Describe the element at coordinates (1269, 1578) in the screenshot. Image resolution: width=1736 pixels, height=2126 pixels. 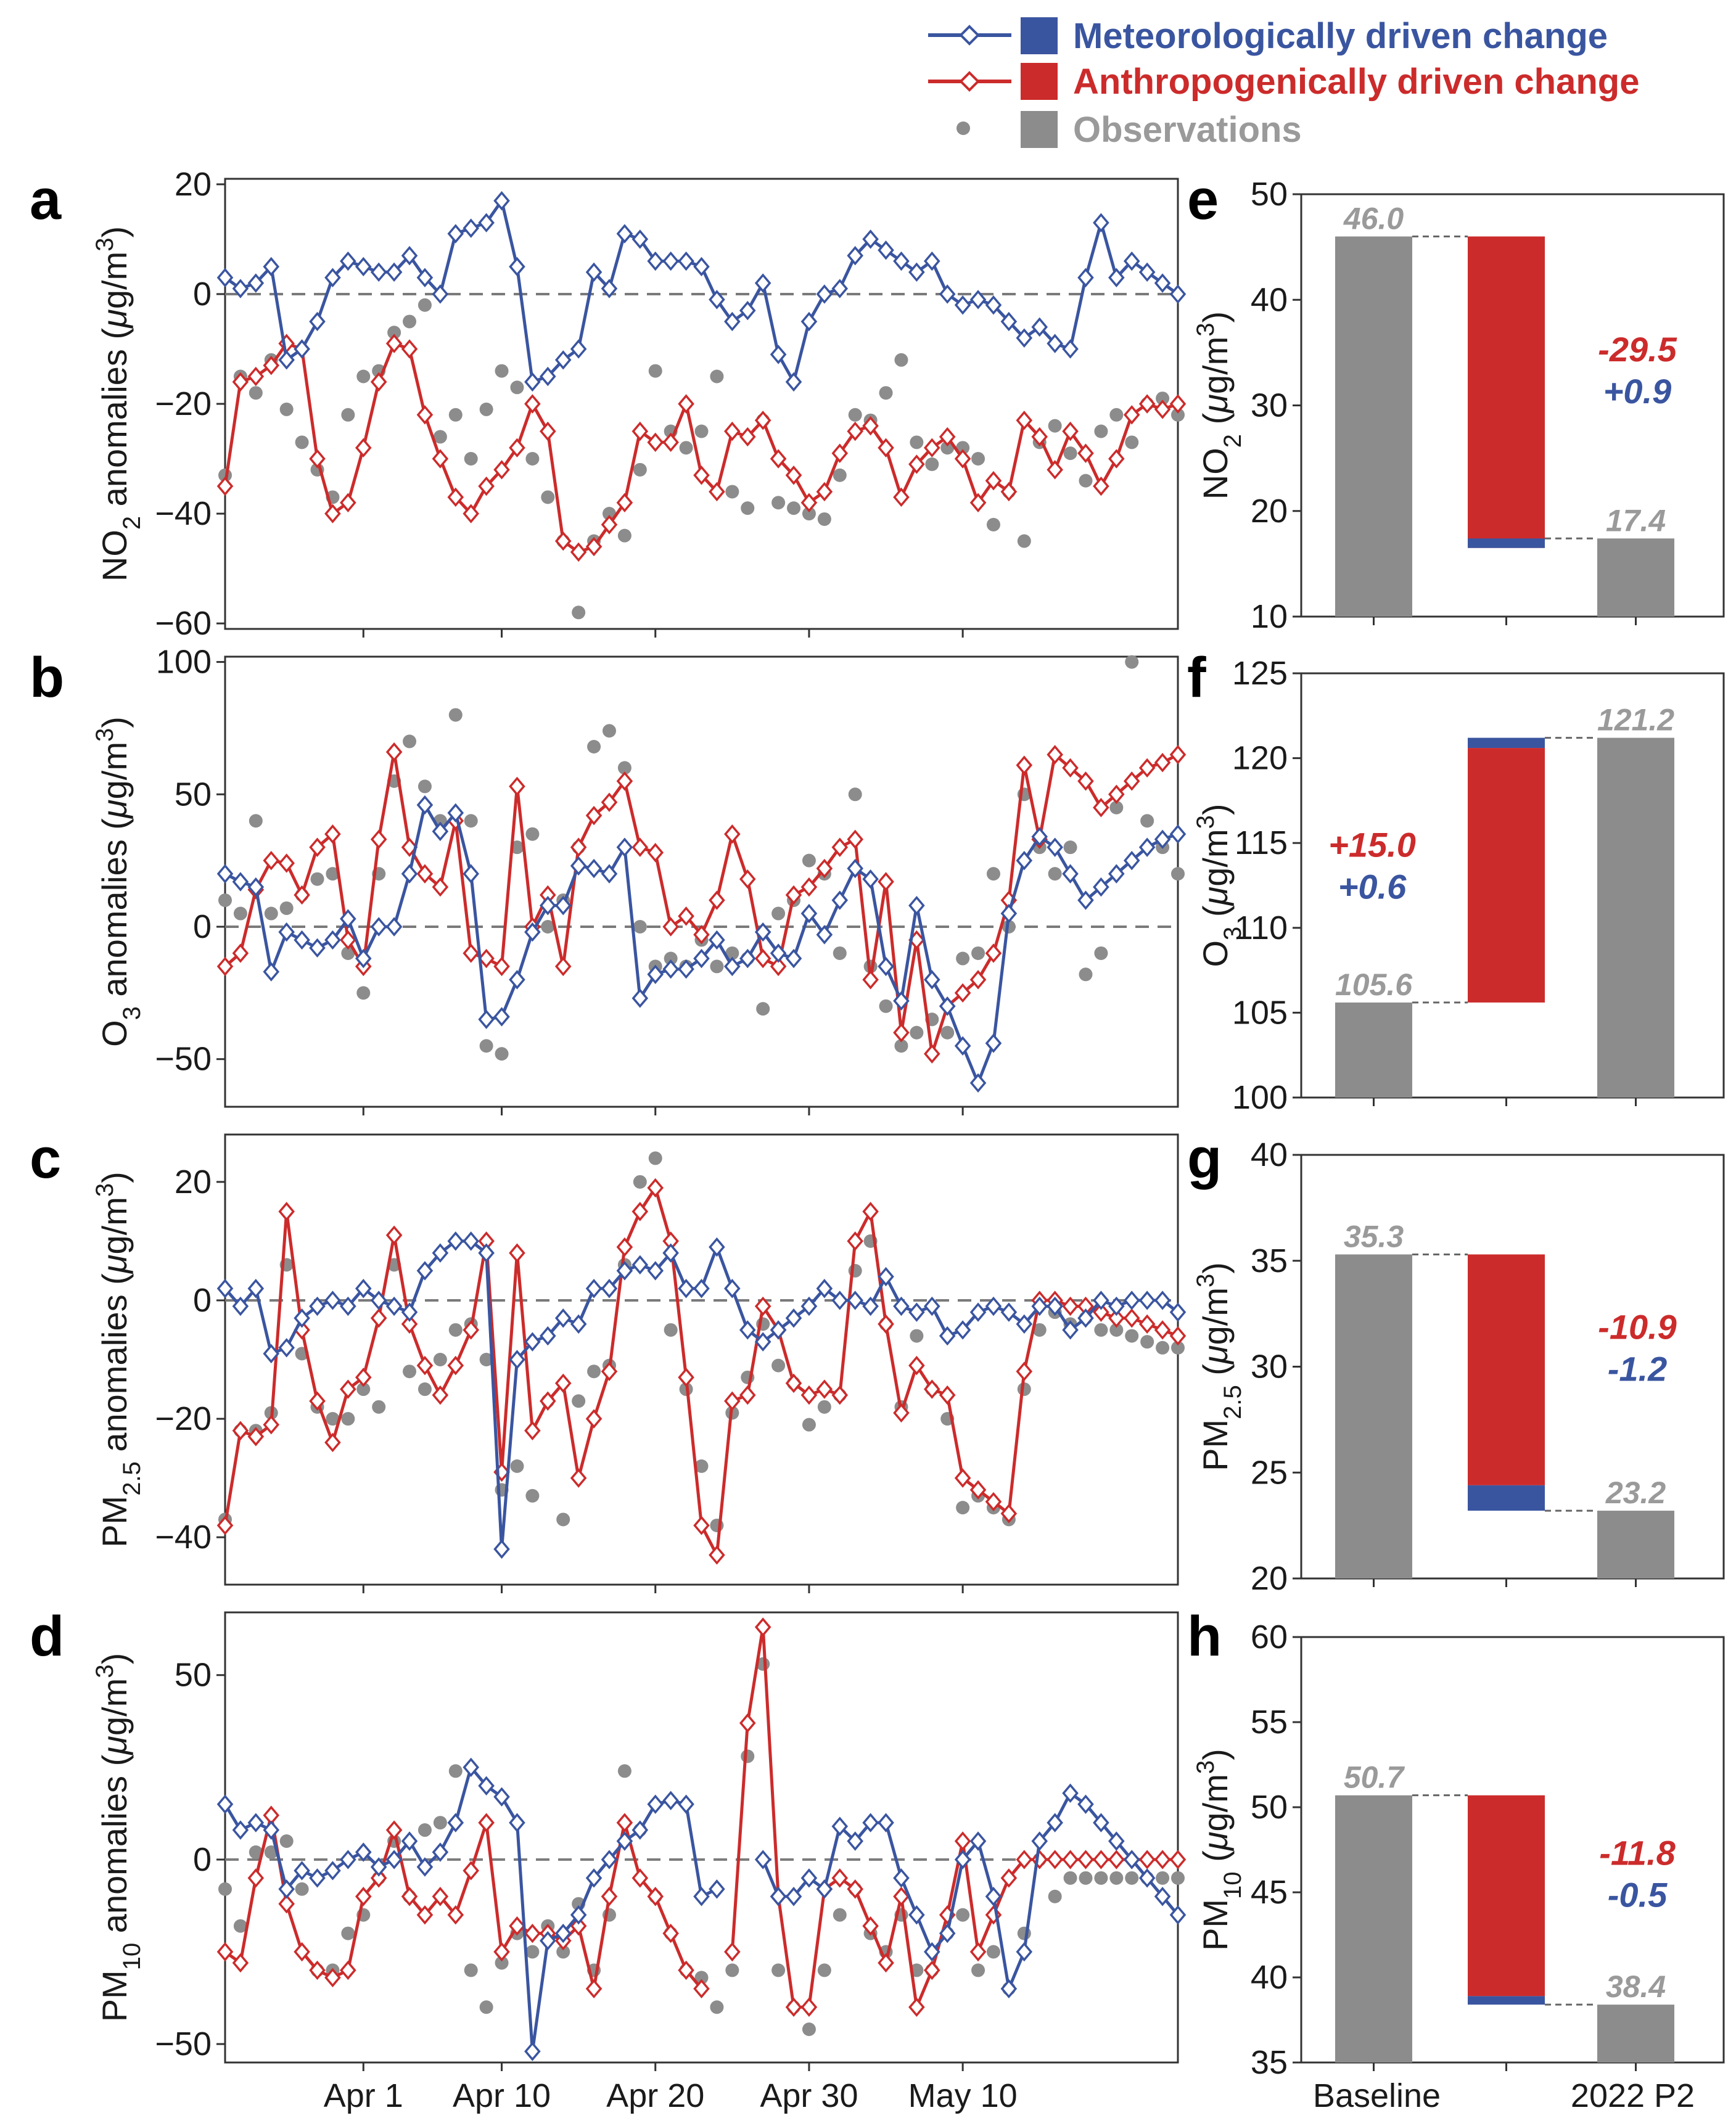
I see `y-tick-label-g: 20` at that location.